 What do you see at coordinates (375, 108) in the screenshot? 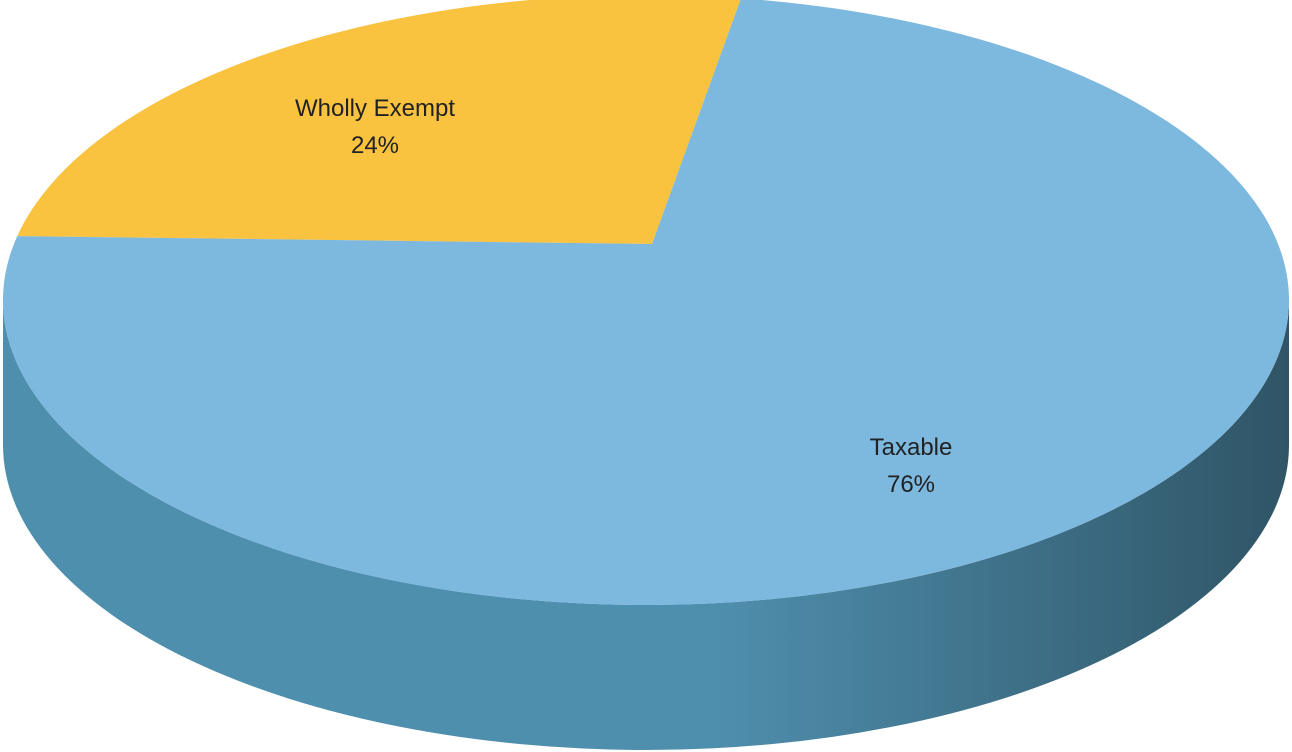
I see `slice-name-label: Wholly Exempt` at bounding box center [375, 108].